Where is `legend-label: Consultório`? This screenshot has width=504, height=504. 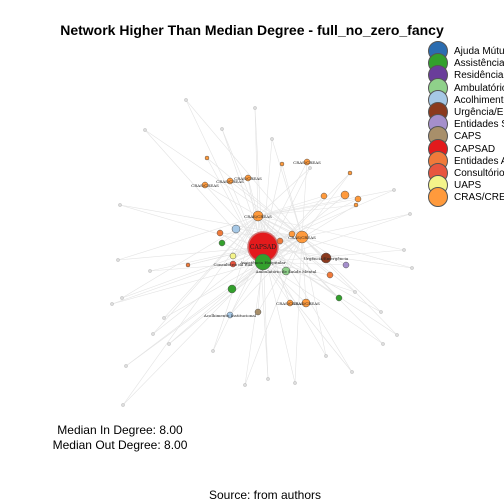
legend-label: Consultório is located at coordinates (479, 173).